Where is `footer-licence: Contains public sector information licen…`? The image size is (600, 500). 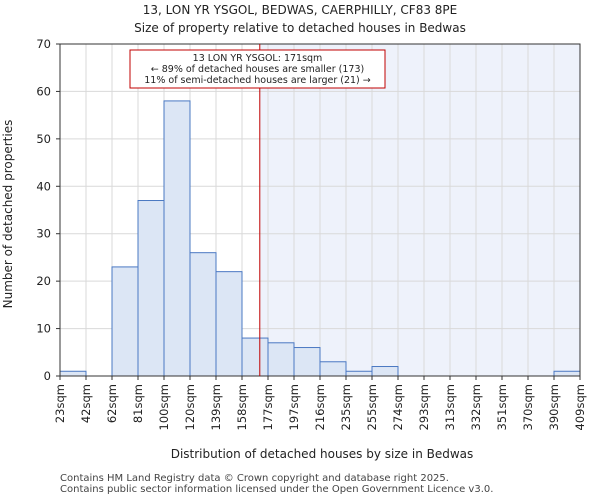 footer-licence: Contains public sector information licen… is located at coordinates (277, 489).